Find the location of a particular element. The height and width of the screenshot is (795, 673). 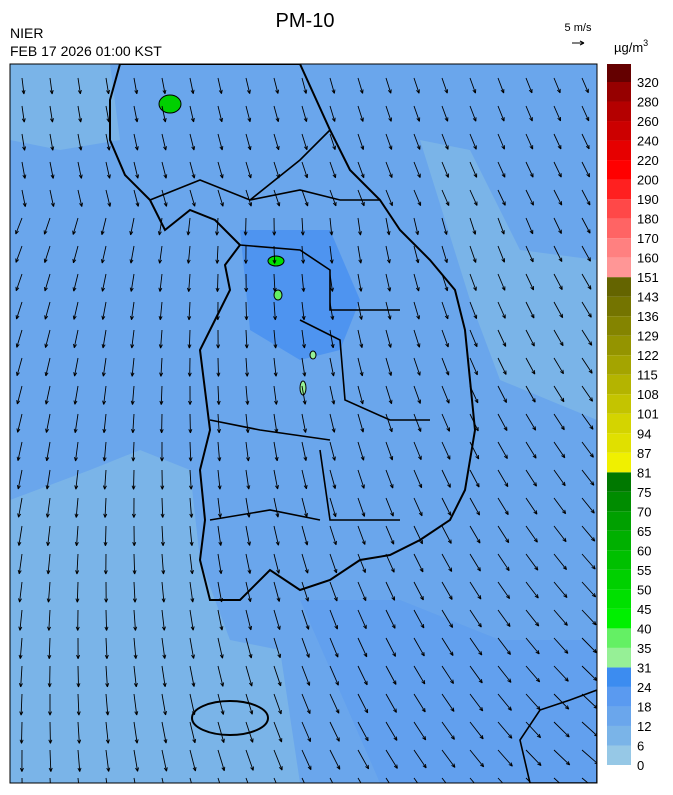

hotspot is located at coordinates (313, 355).